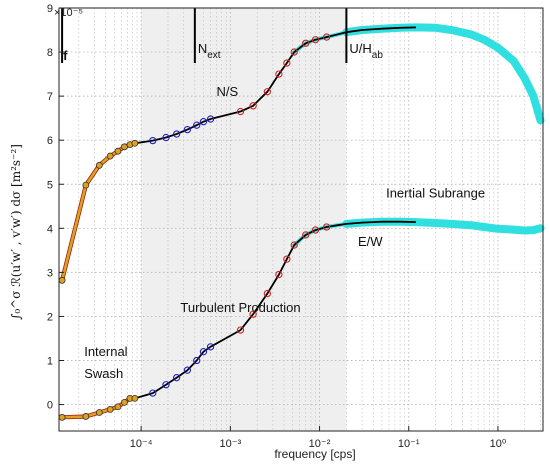 This screenshot has height=466, width=550. I want to click on y-axis-label: ∫₀^σ ℛ(u′w′ , v′w′) dσ [m²s⁻²], so click(16, 232).